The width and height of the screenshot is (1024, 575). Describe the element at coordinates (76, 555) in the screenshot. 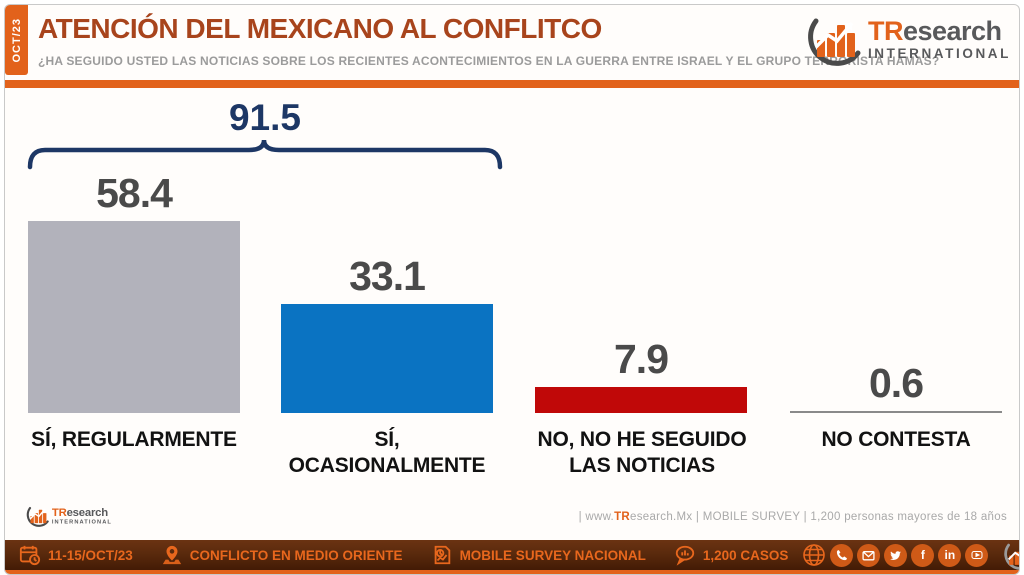

I see `footer-date: 11-15/OCT/23` at that location.